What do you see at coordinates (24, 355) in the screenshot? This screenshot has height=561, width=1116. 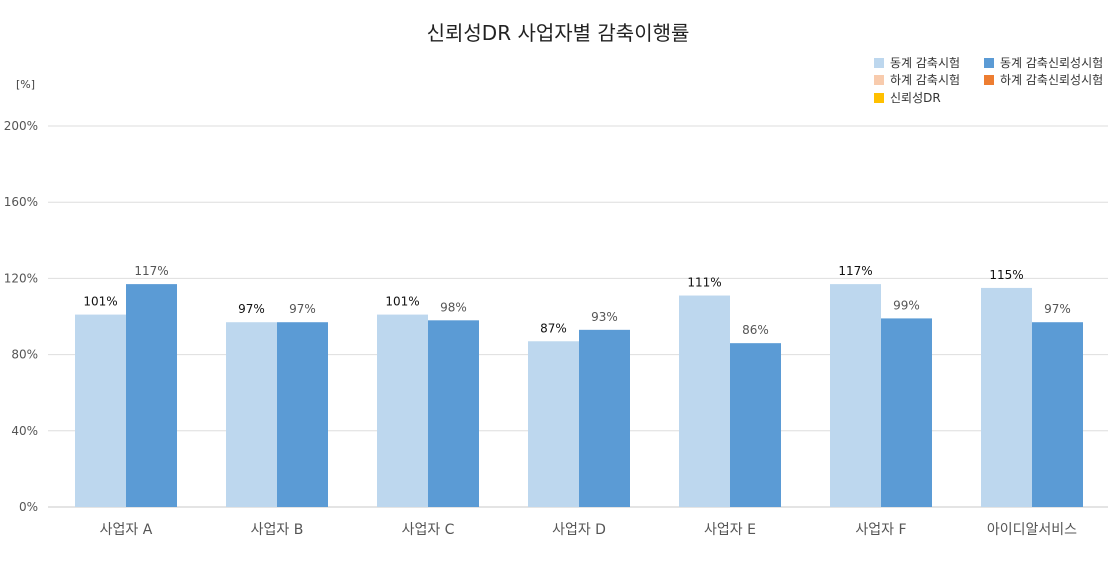 I see `y-tick-label: 80%` at bounding box center [24, 355].